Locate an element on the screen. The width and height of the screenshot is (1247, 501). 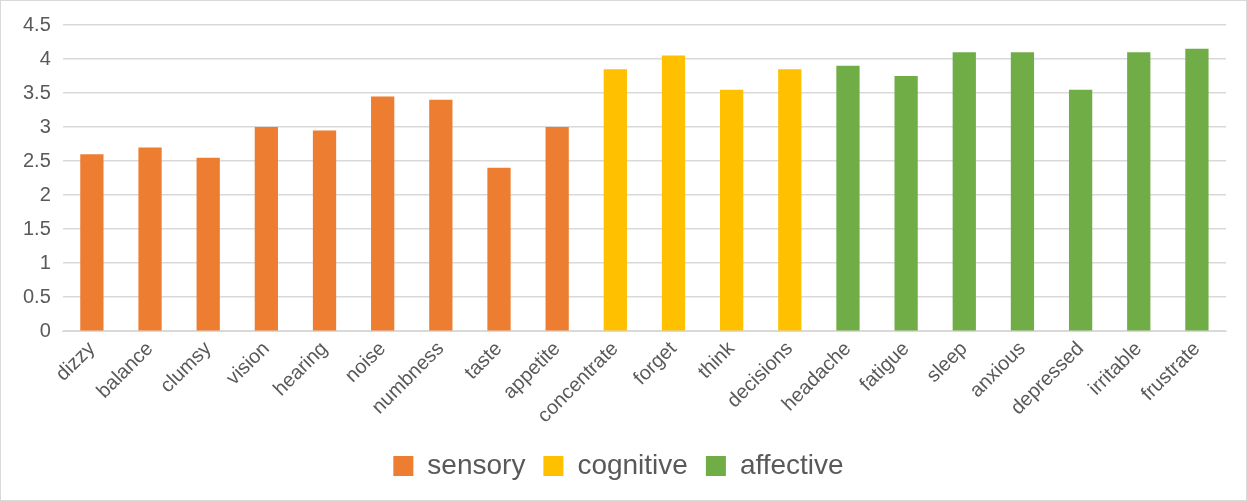
y-tick-label: 4 is located at coordinates (45, 57).